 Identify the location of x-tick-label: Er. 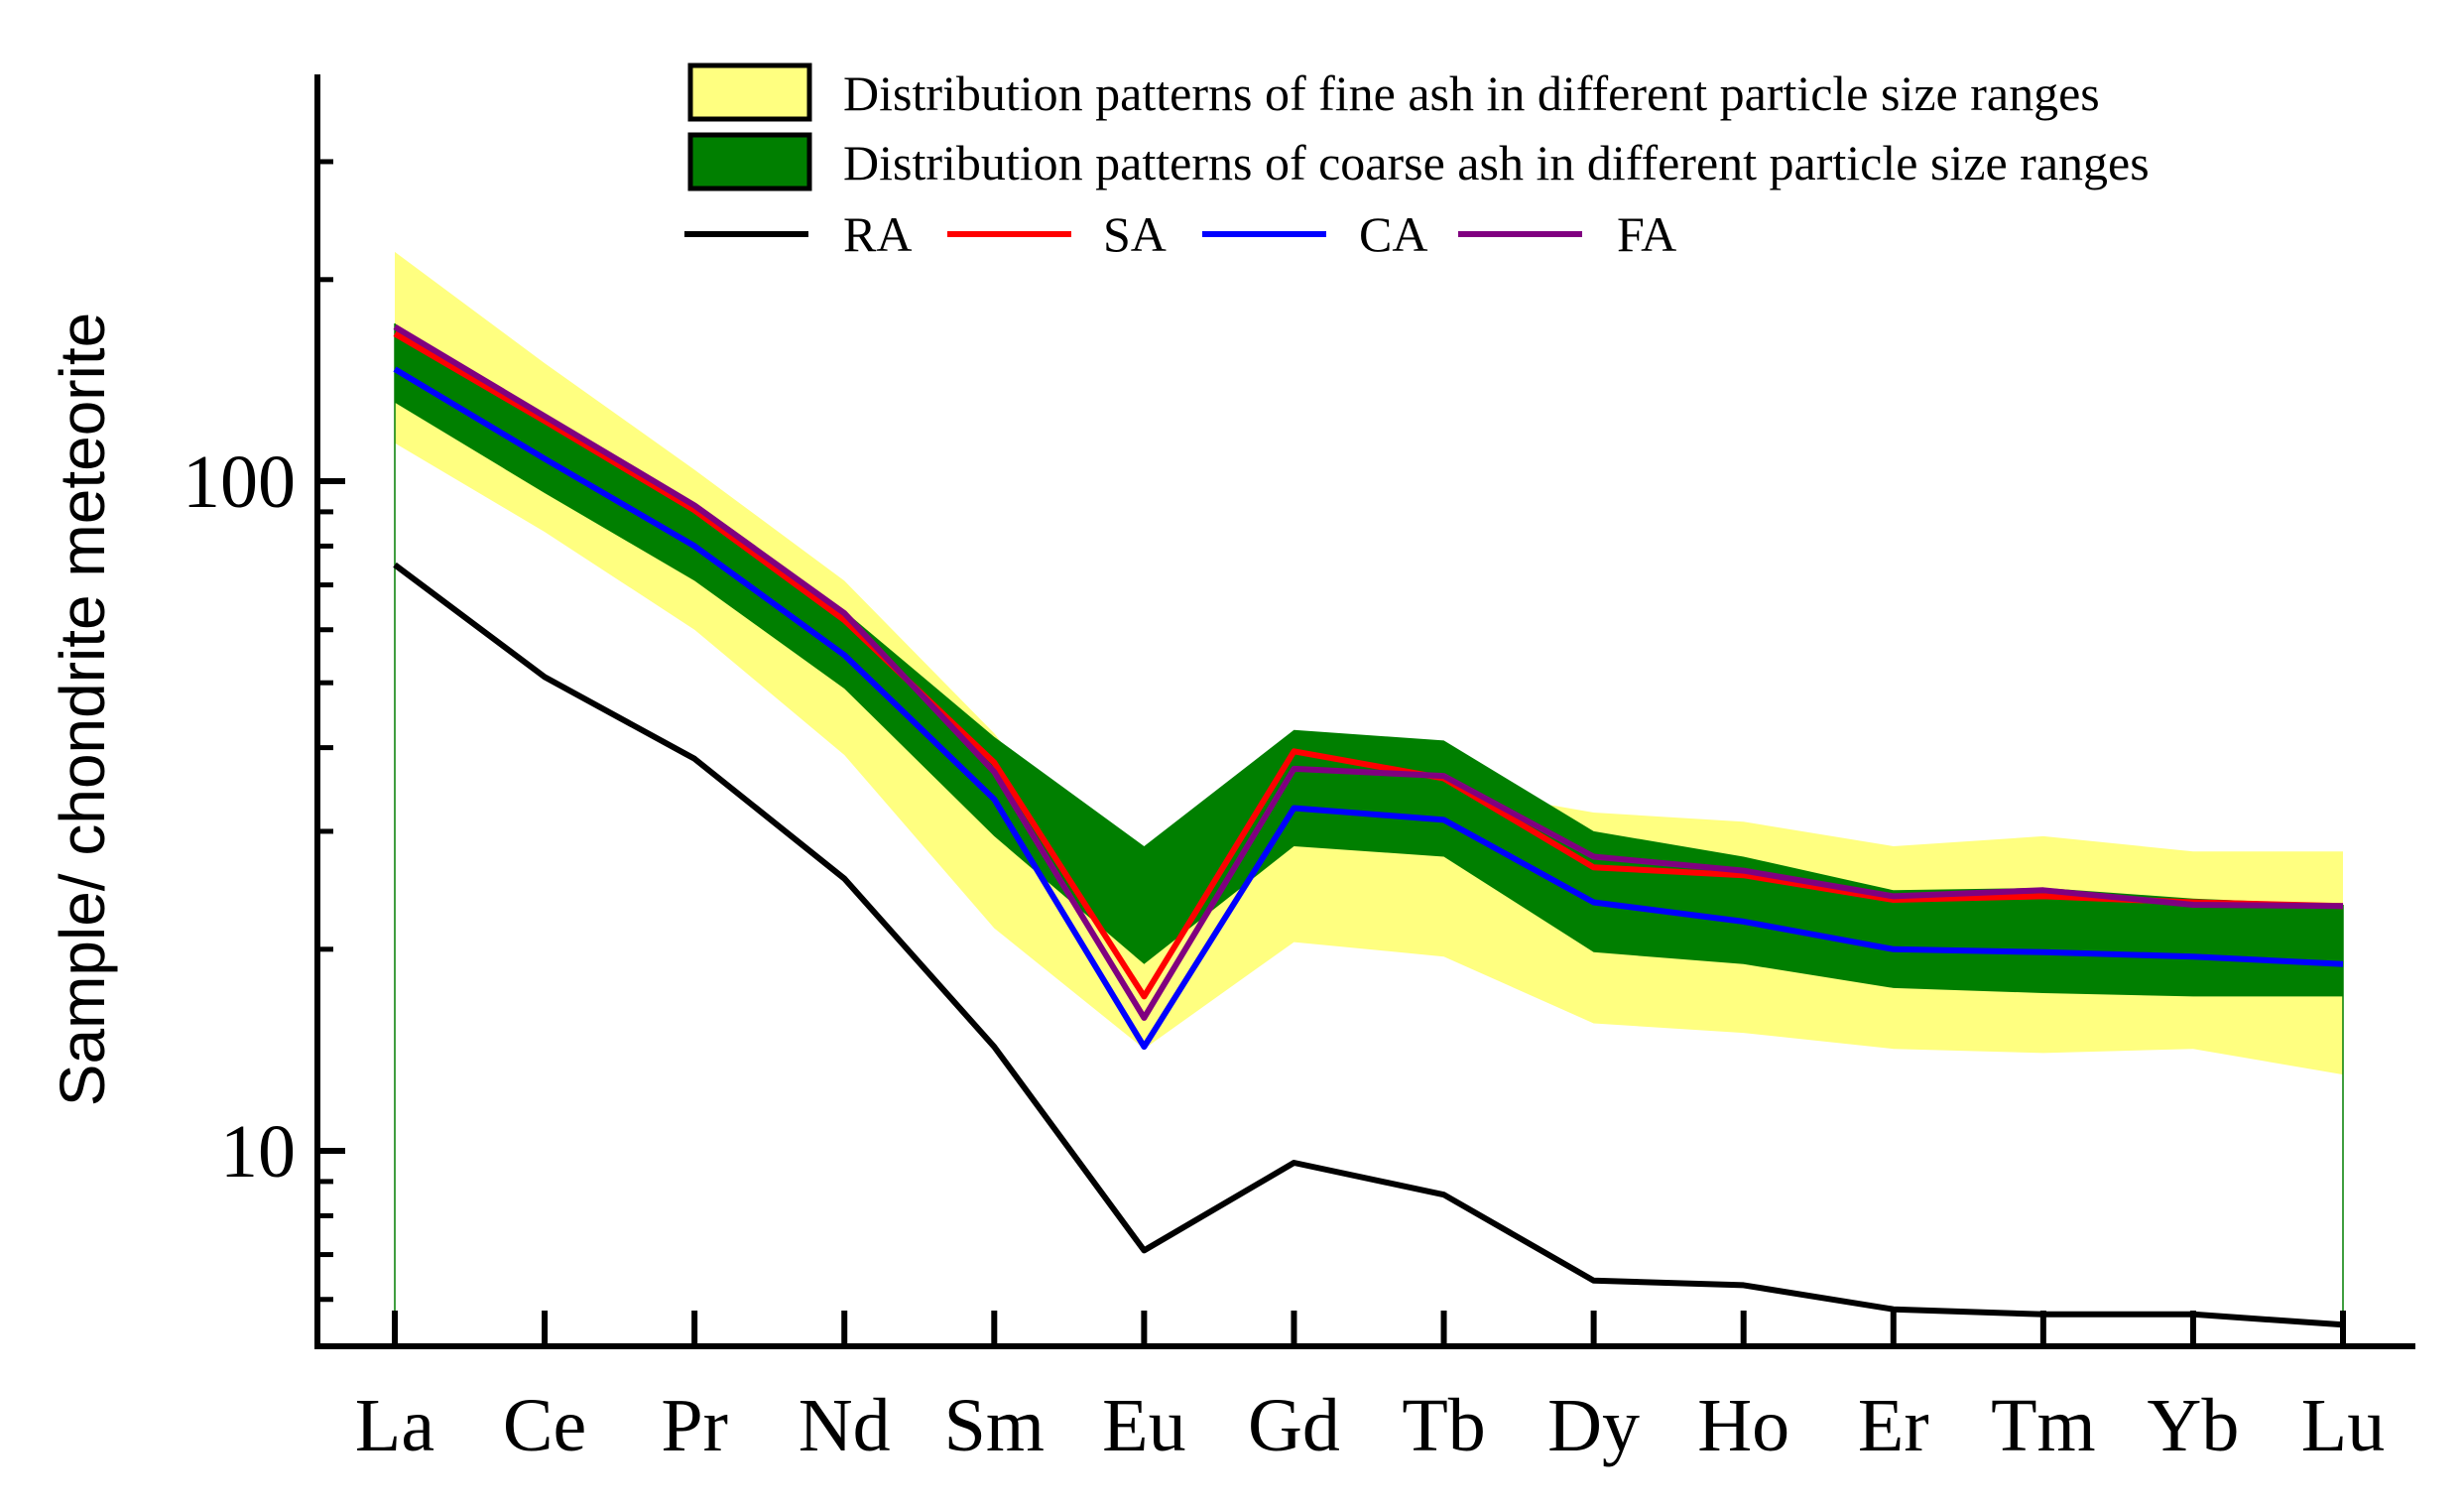
(1893, 1425).